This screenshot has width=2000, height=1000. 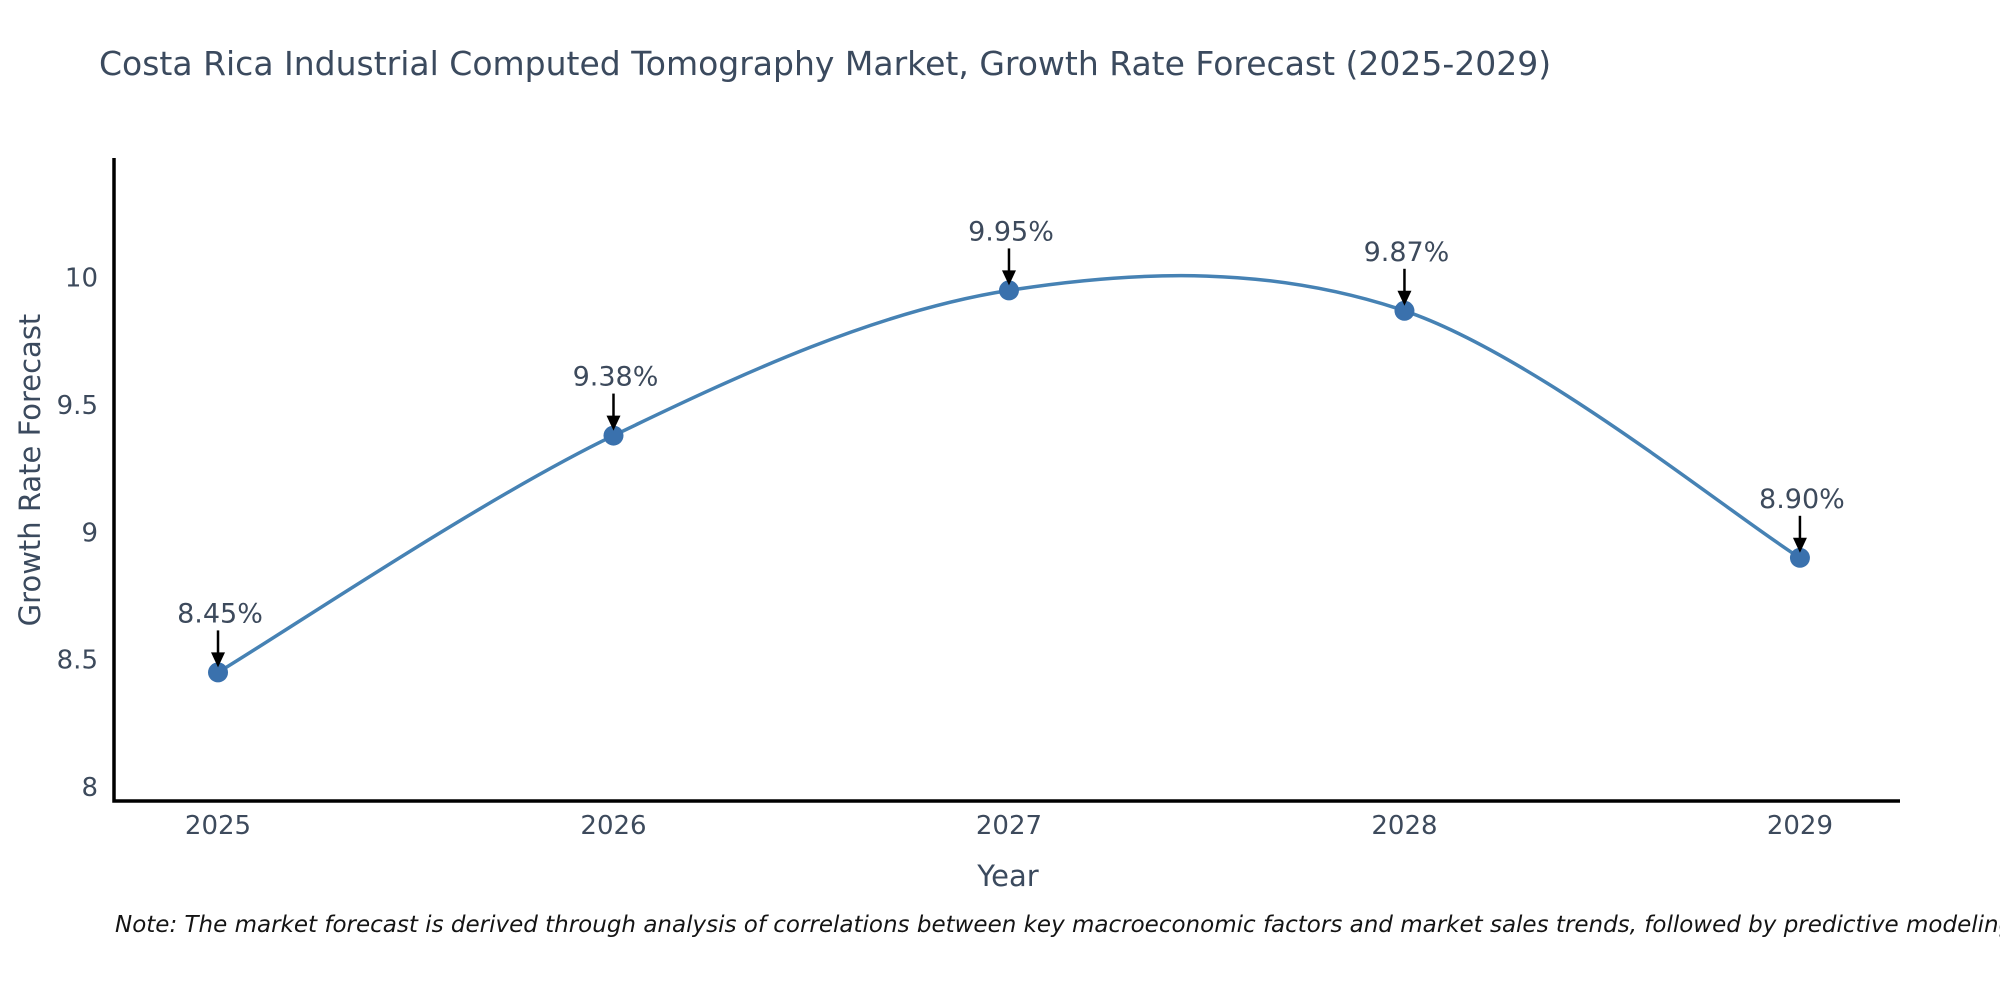 What do you see at coordinates (1407, 252) in the screenshot?
I see `data-point-label: 9.87%` at bounding box center [1407, 252].